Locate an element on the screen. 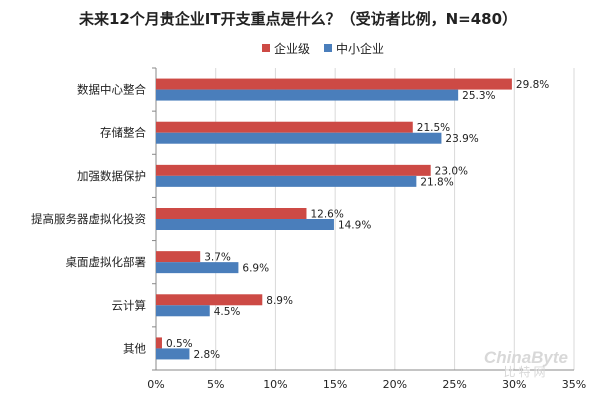 The image size is (596, 400). legend-item-sme: 中小企业 is located at coordinates (354, 48).